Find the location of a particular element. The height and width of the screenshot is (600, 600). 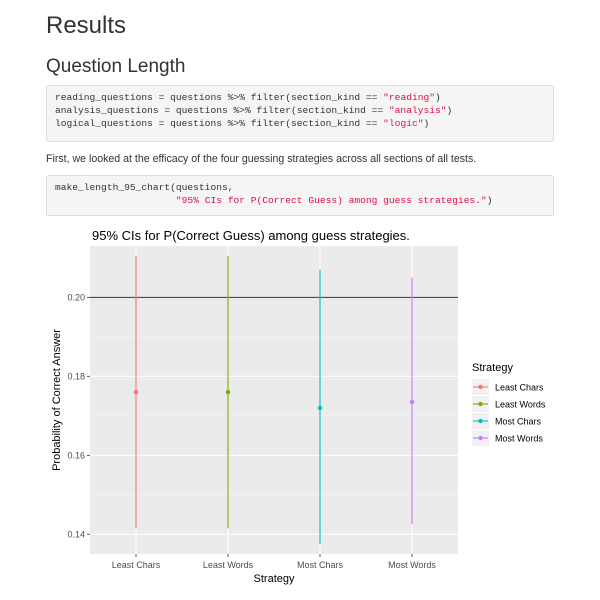

code-string: "logic" is located at coordinates (403, 123).